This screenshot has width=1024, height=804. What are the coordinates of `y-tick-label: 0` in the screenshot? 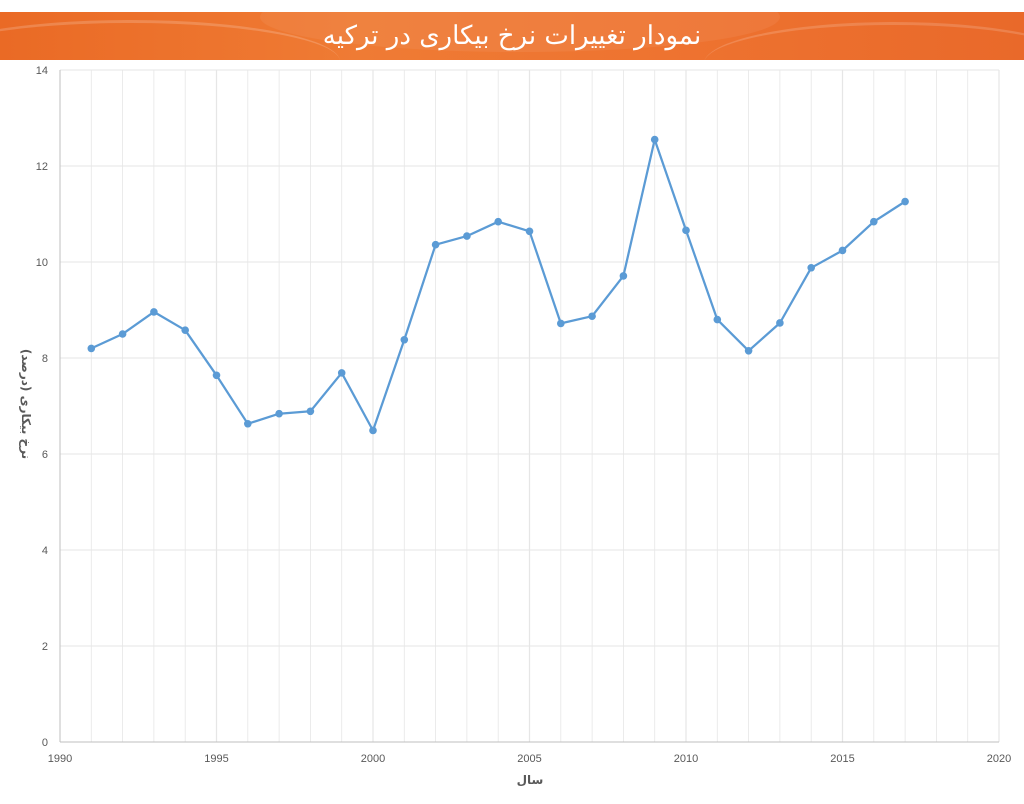 It's located at (45, 743).